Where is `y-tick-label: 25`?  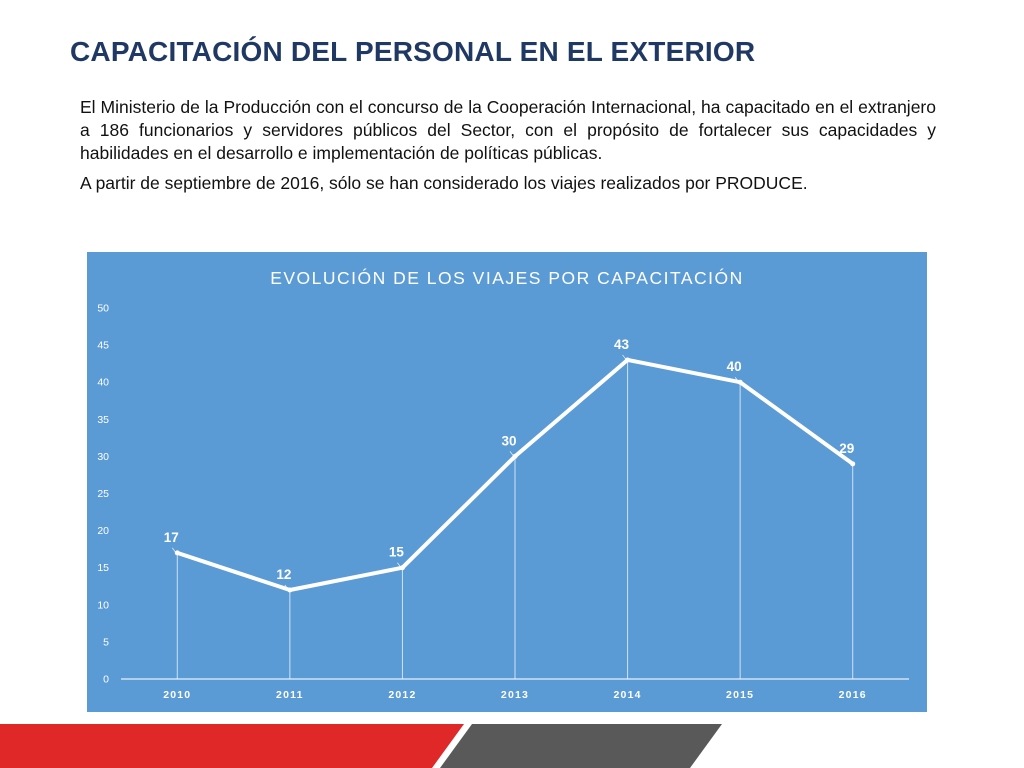 y-tick-label: 25 is located at coordinates (103, 494).